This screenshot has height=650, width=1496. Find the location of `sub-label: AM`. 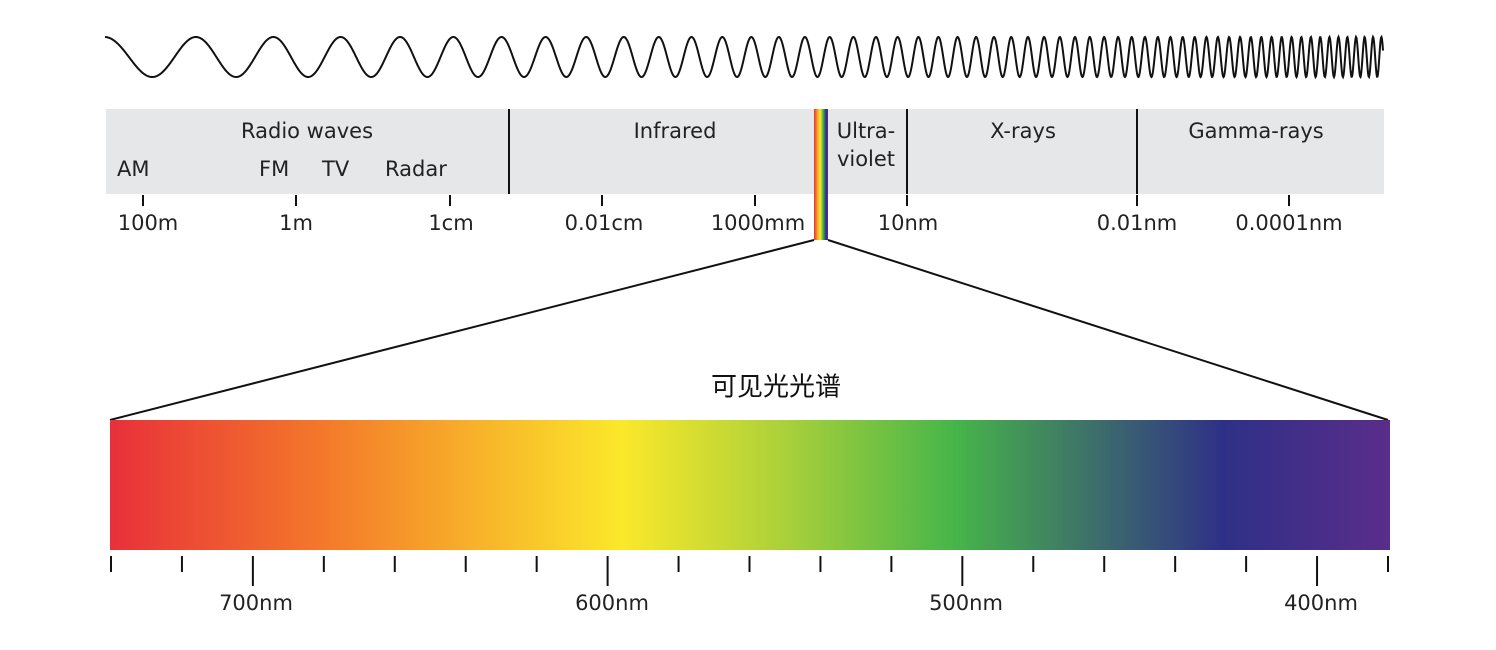

sub-label: AM is located at coordinates (133, 169).